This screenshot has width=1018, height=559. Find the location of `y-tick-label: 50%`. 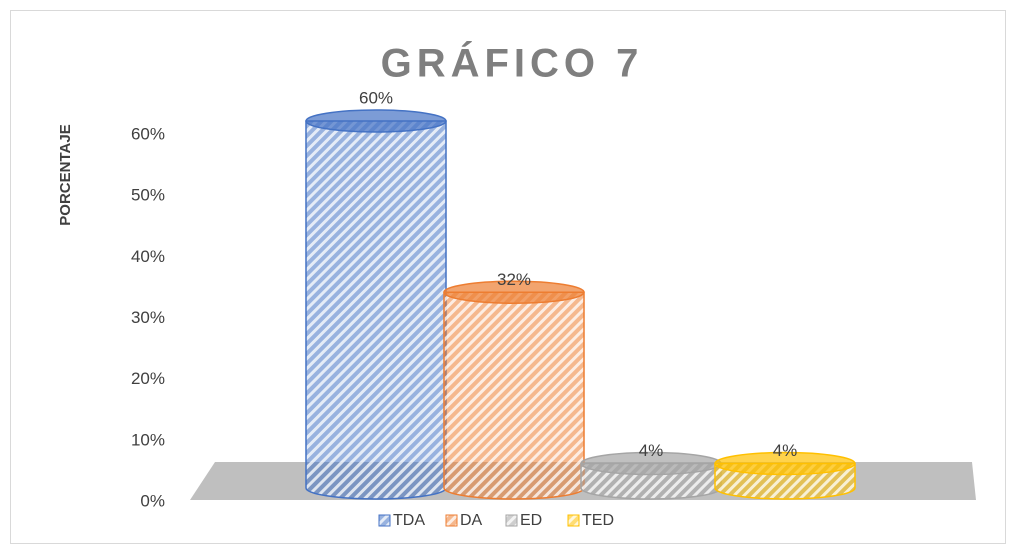

y-tick-label: 50% is located at coordinates (148, 195).